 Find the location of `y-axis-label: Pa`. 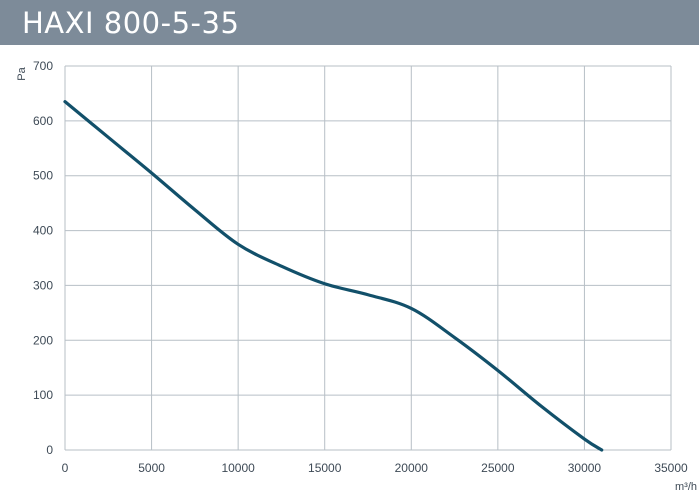

y-axis-label: Pa is located at coordinates (22, 73).